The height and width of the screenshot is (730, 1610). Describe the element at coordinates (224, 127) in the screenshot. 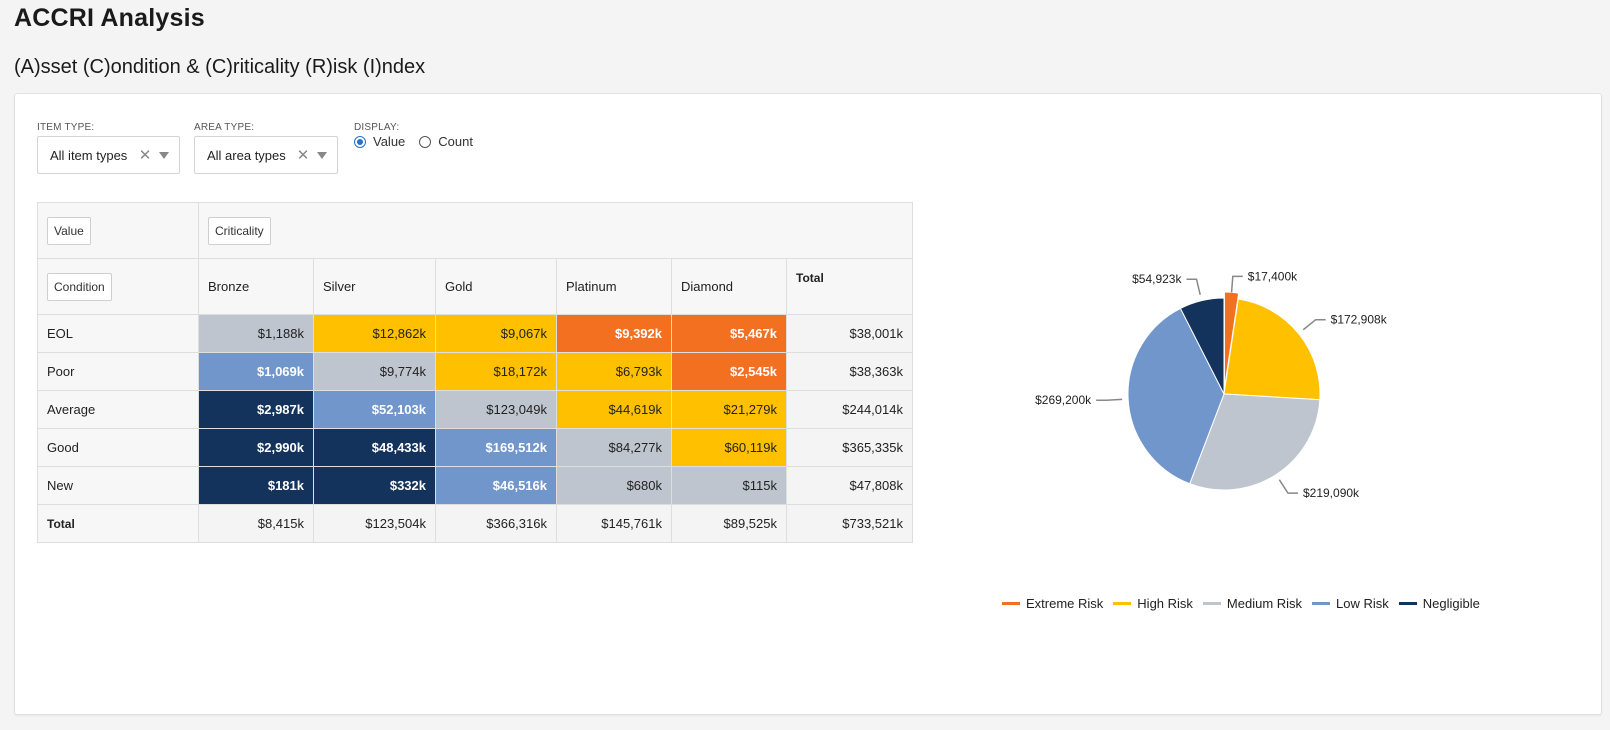

I see `area-type-label: AREA TYPE:` at that location.